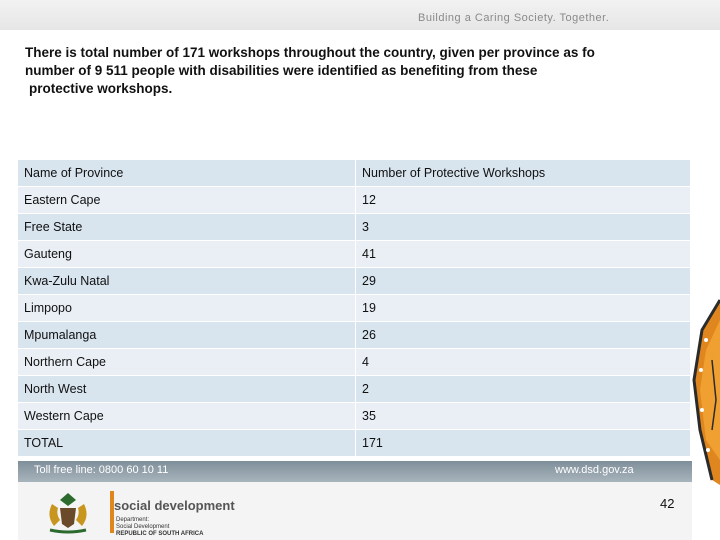  I want to click on social-development-logo, so click(112, 512).